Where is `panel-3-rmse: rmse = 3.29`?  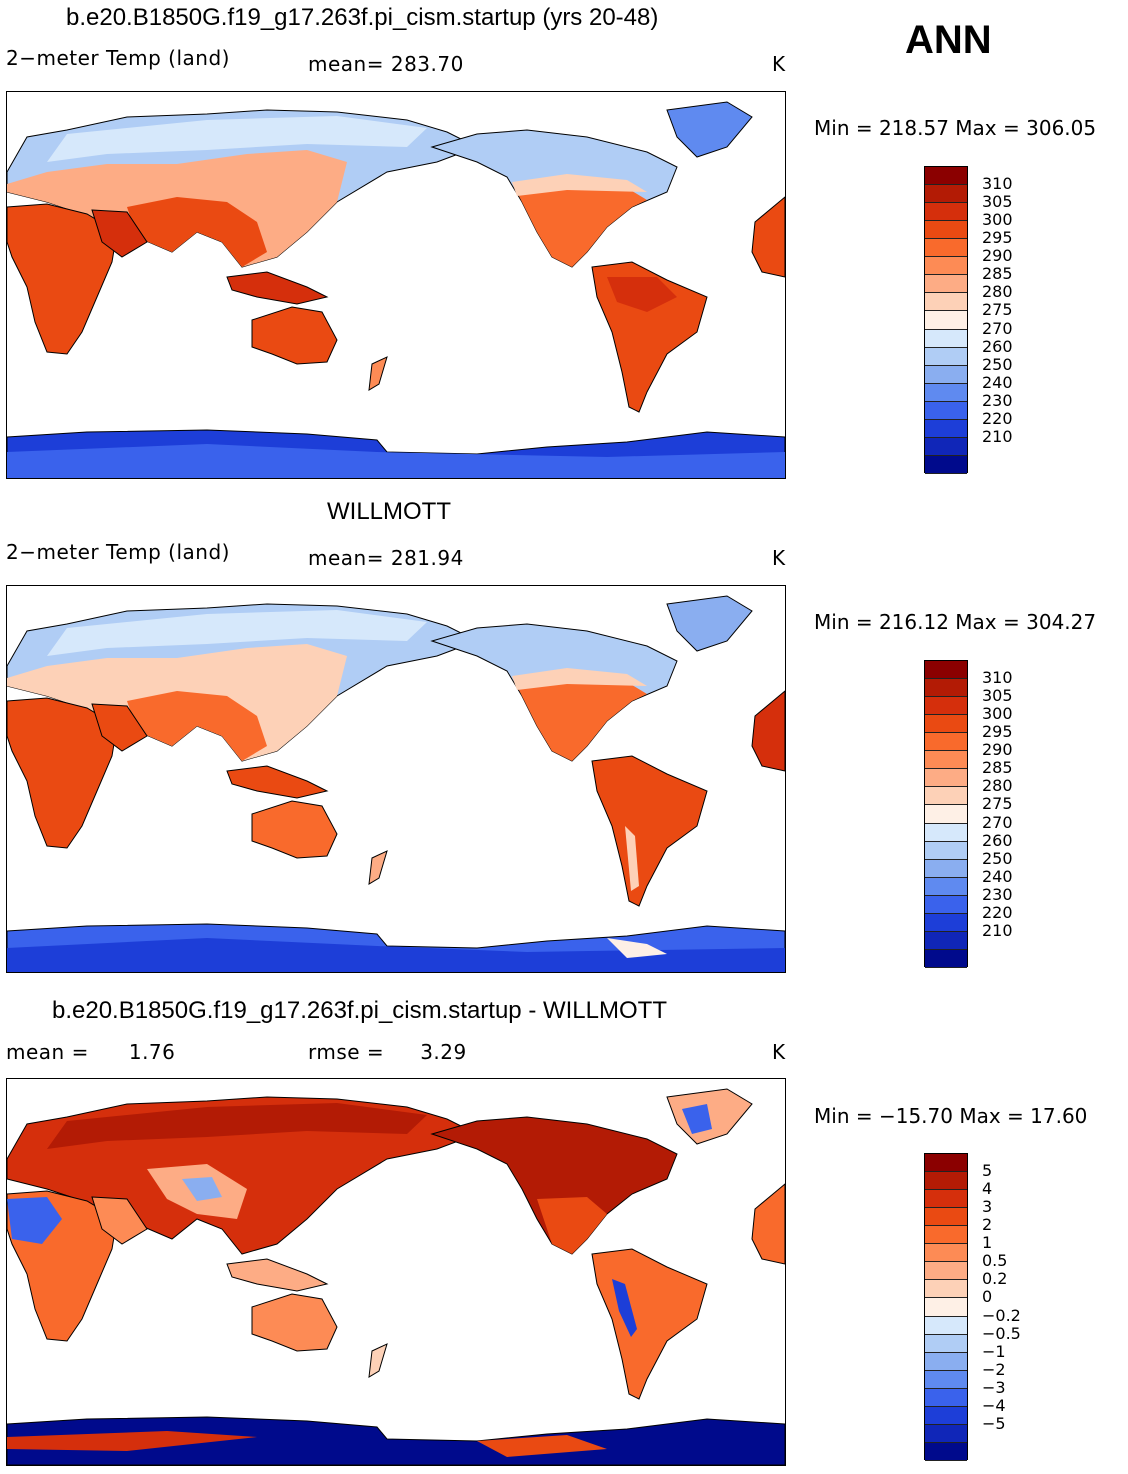 panel-3-rmse: rmse = 3.29 is located at coordinates (387, 1052).